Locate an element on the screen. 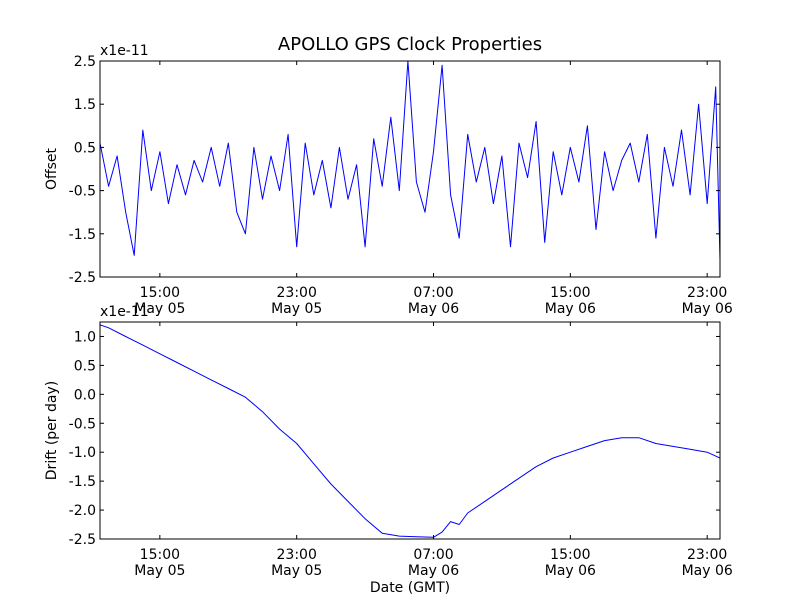 This screenshot has height=600, width=800. drift-ytick-label: 0.5 is located at coordinates (85, 366).